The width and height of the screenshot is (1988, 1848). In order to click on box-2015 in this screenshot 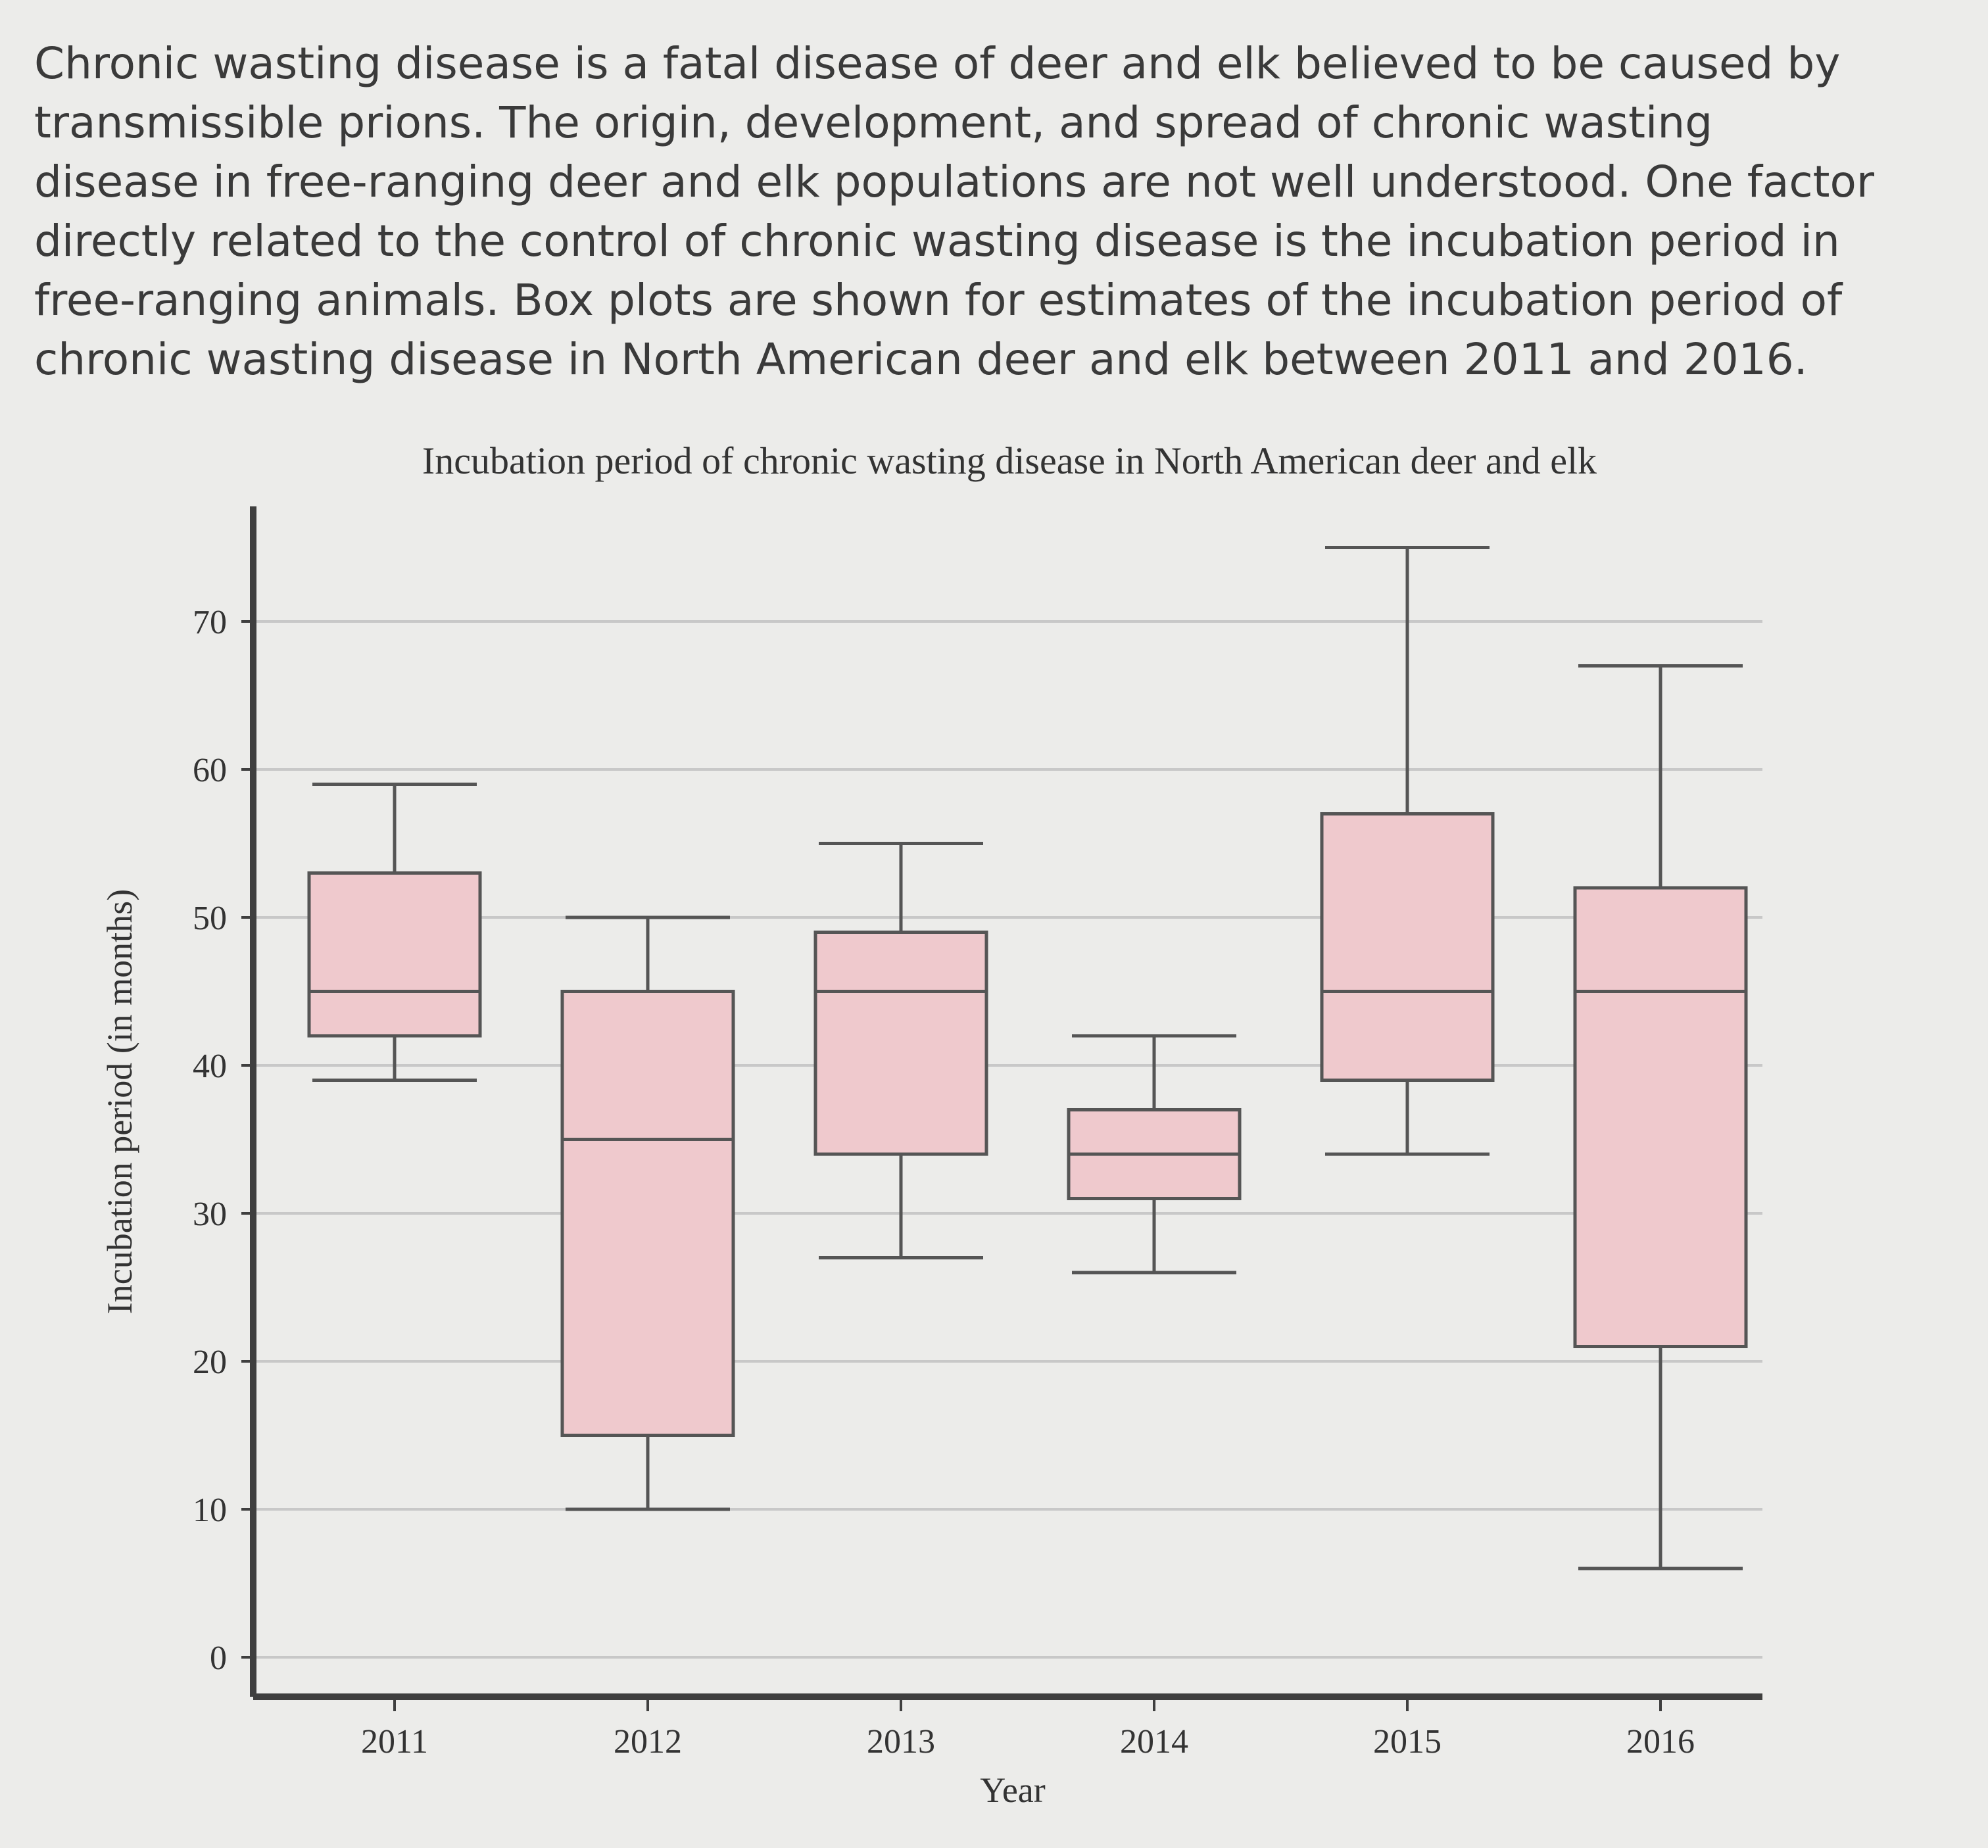, I will do `click(1408, 851)`.